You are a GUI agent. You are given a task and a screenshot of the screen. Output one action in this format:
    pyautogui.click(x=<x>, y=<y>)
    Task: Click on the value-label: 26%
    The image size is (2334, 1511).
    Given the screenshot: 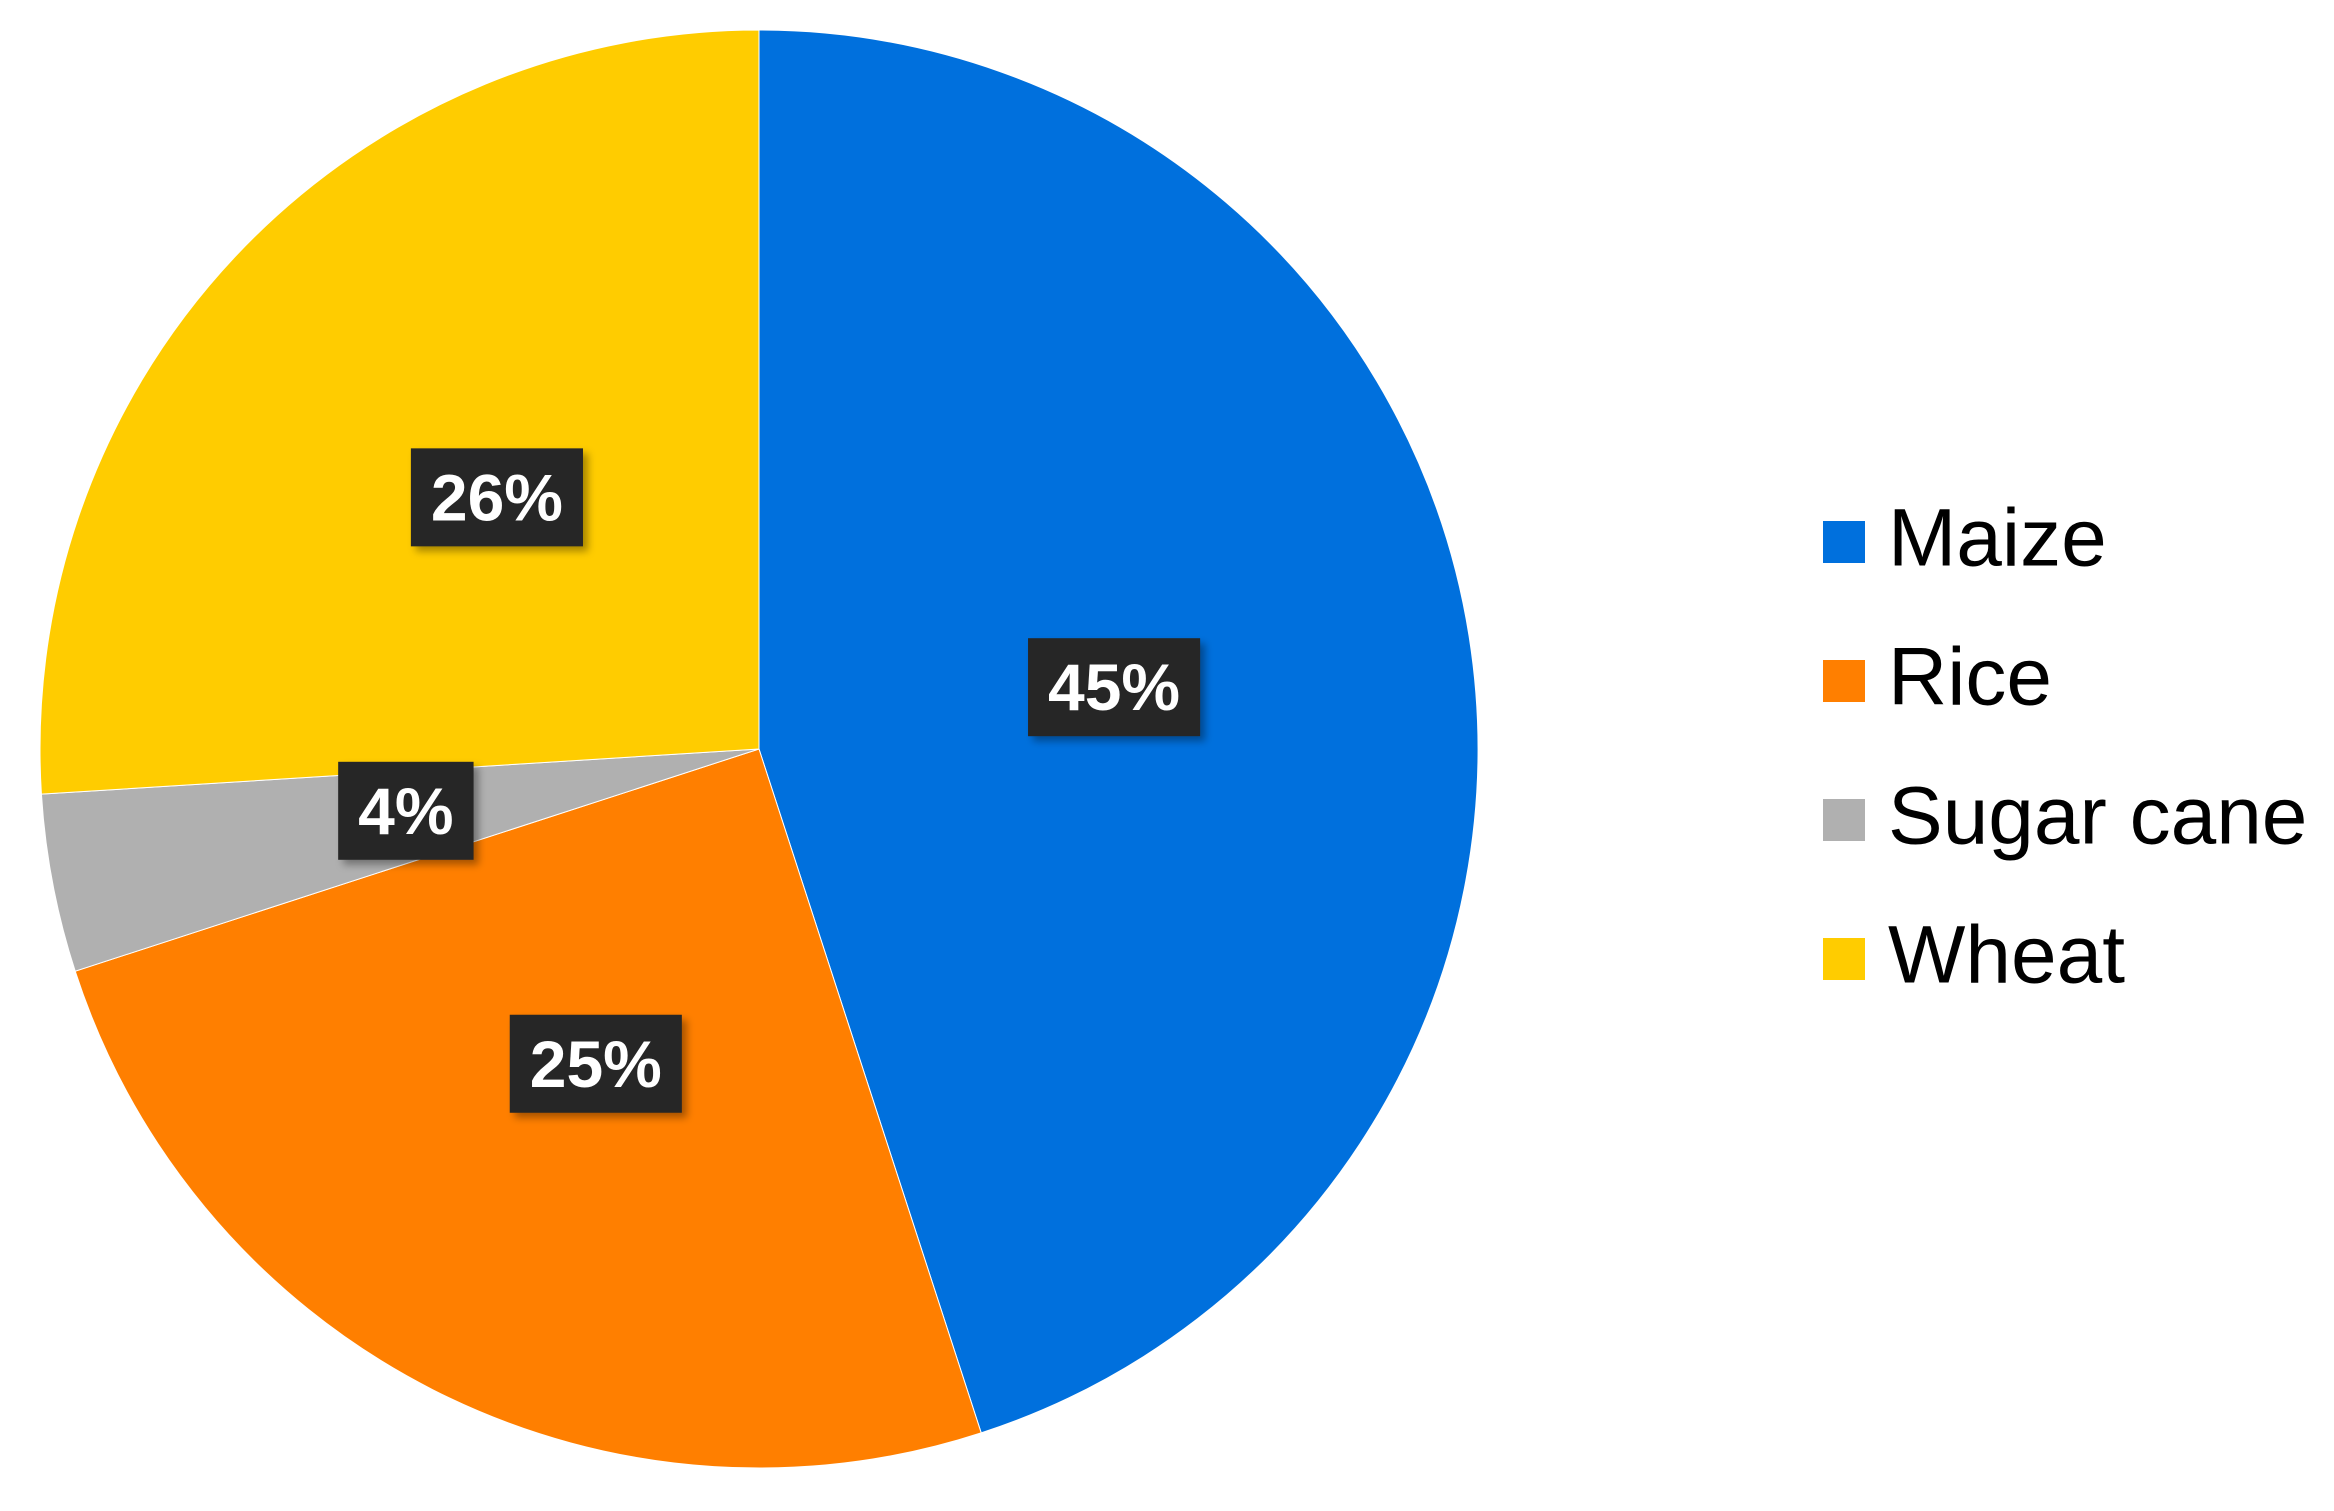 What is the action you would take?
    pyautogui.click(x=497, y=497)
    